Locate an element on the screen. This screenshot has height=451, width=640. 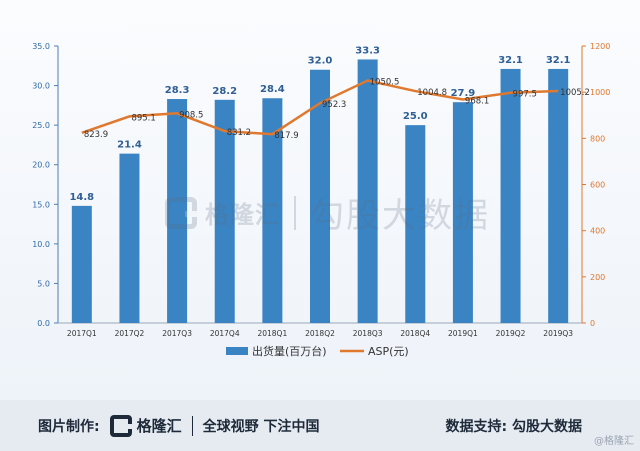
x-tick-label: 2017Q4 is located at coordinates (225, 333).